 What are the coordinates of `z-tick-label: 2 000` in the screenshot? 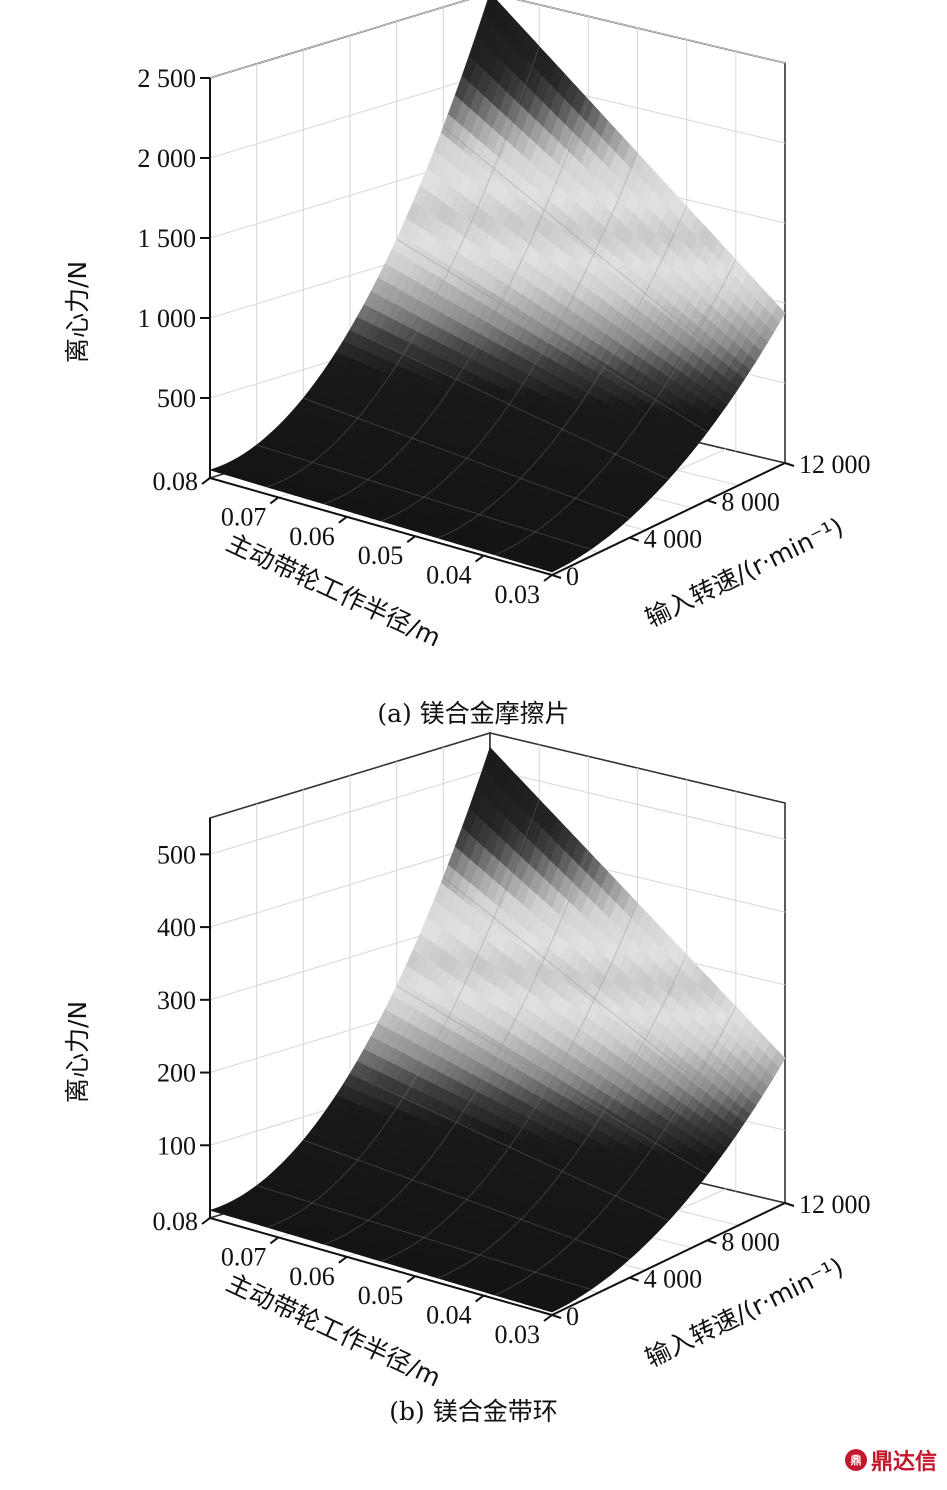 It's located at (167, 158).